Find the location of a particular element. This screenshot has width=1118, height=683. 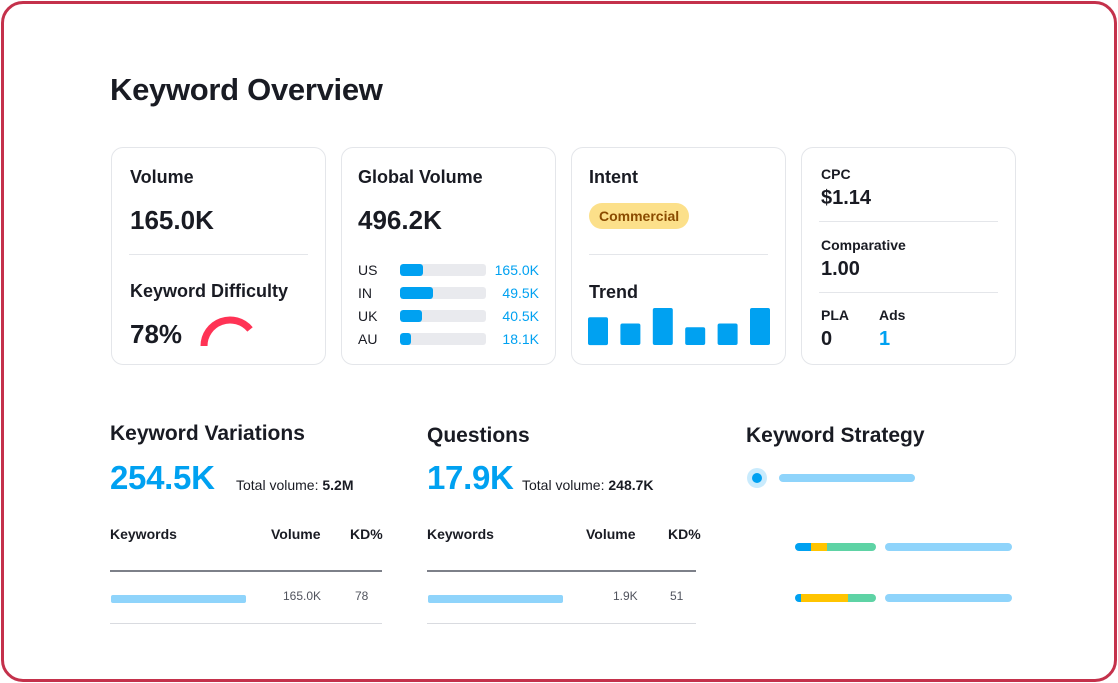

country-row-in: IN 49.5K is located at coordinates (448, 293).